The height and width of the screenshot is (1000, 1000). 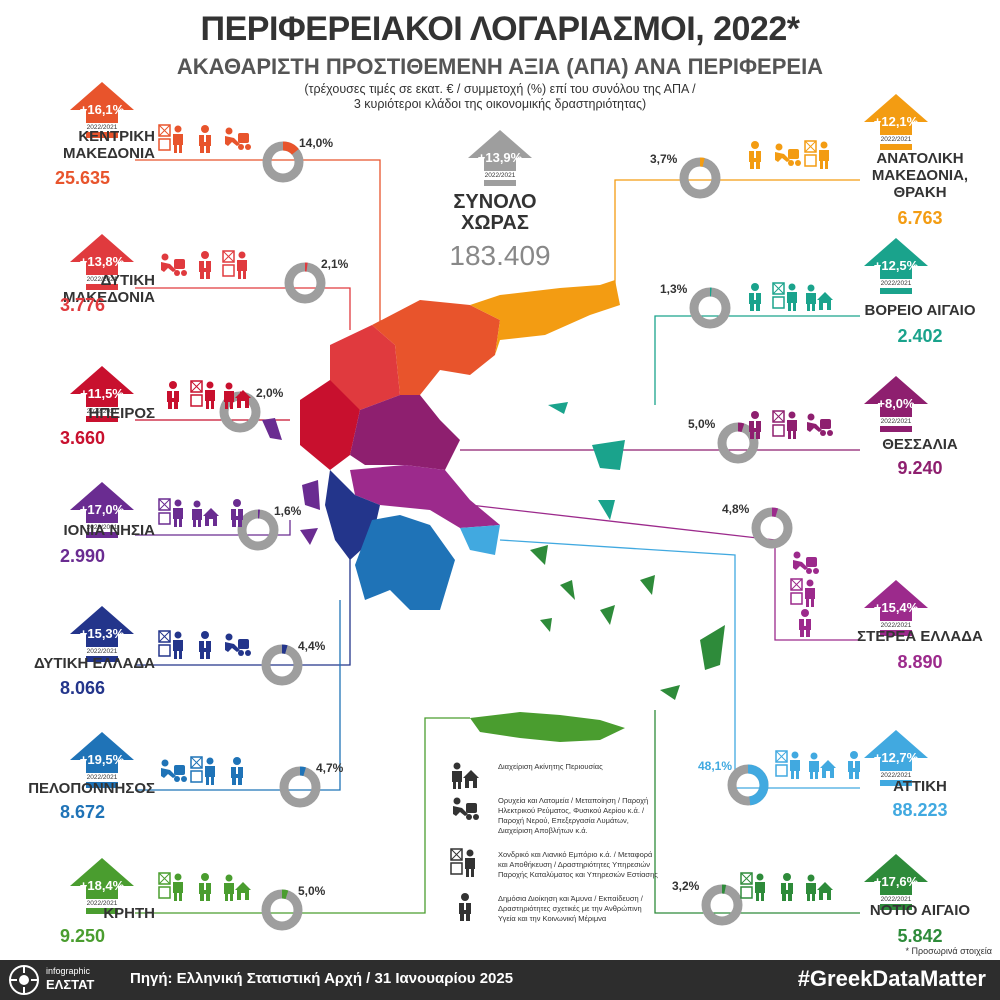 I want to click on page-title: ΠΕΡΙΦΕΡΕΙΑΚΟΙ ΛΟΓΑΡΙΑΣΜΟΙ, 2022*, so click(x=500, y=29).